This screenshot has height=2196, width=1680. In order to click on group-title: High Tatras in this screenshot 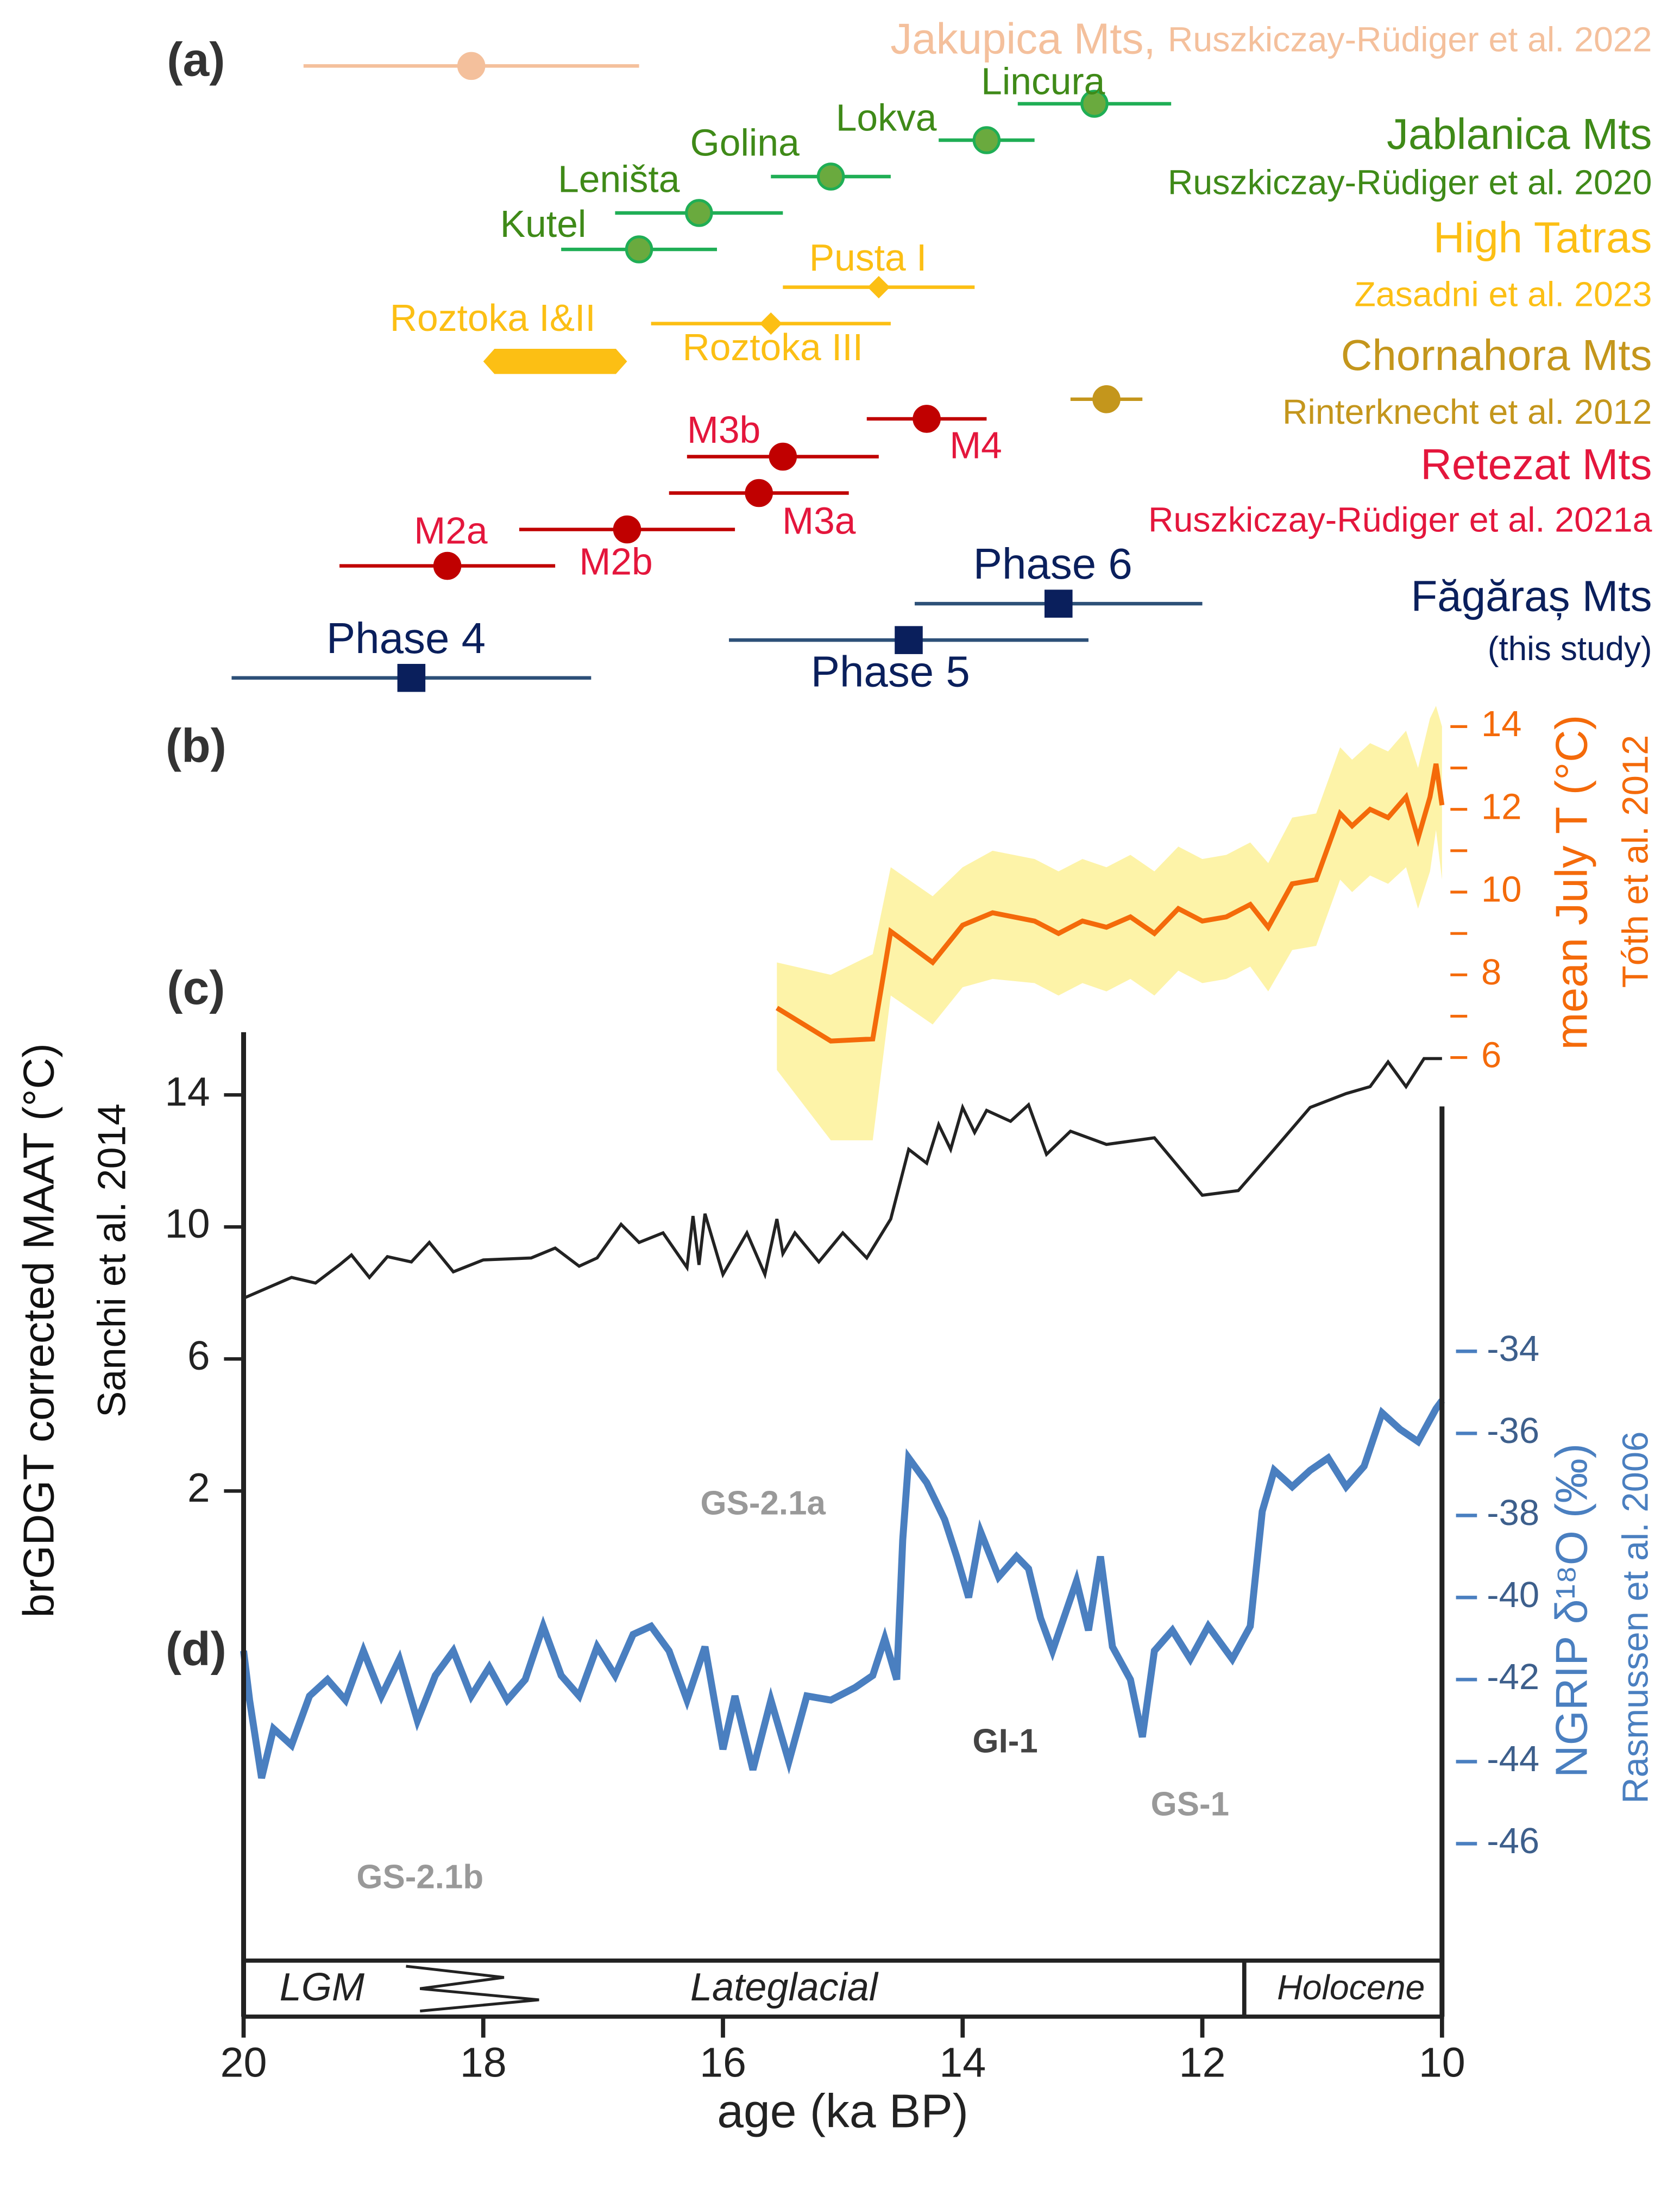, I will do `click(1542, 238)`.